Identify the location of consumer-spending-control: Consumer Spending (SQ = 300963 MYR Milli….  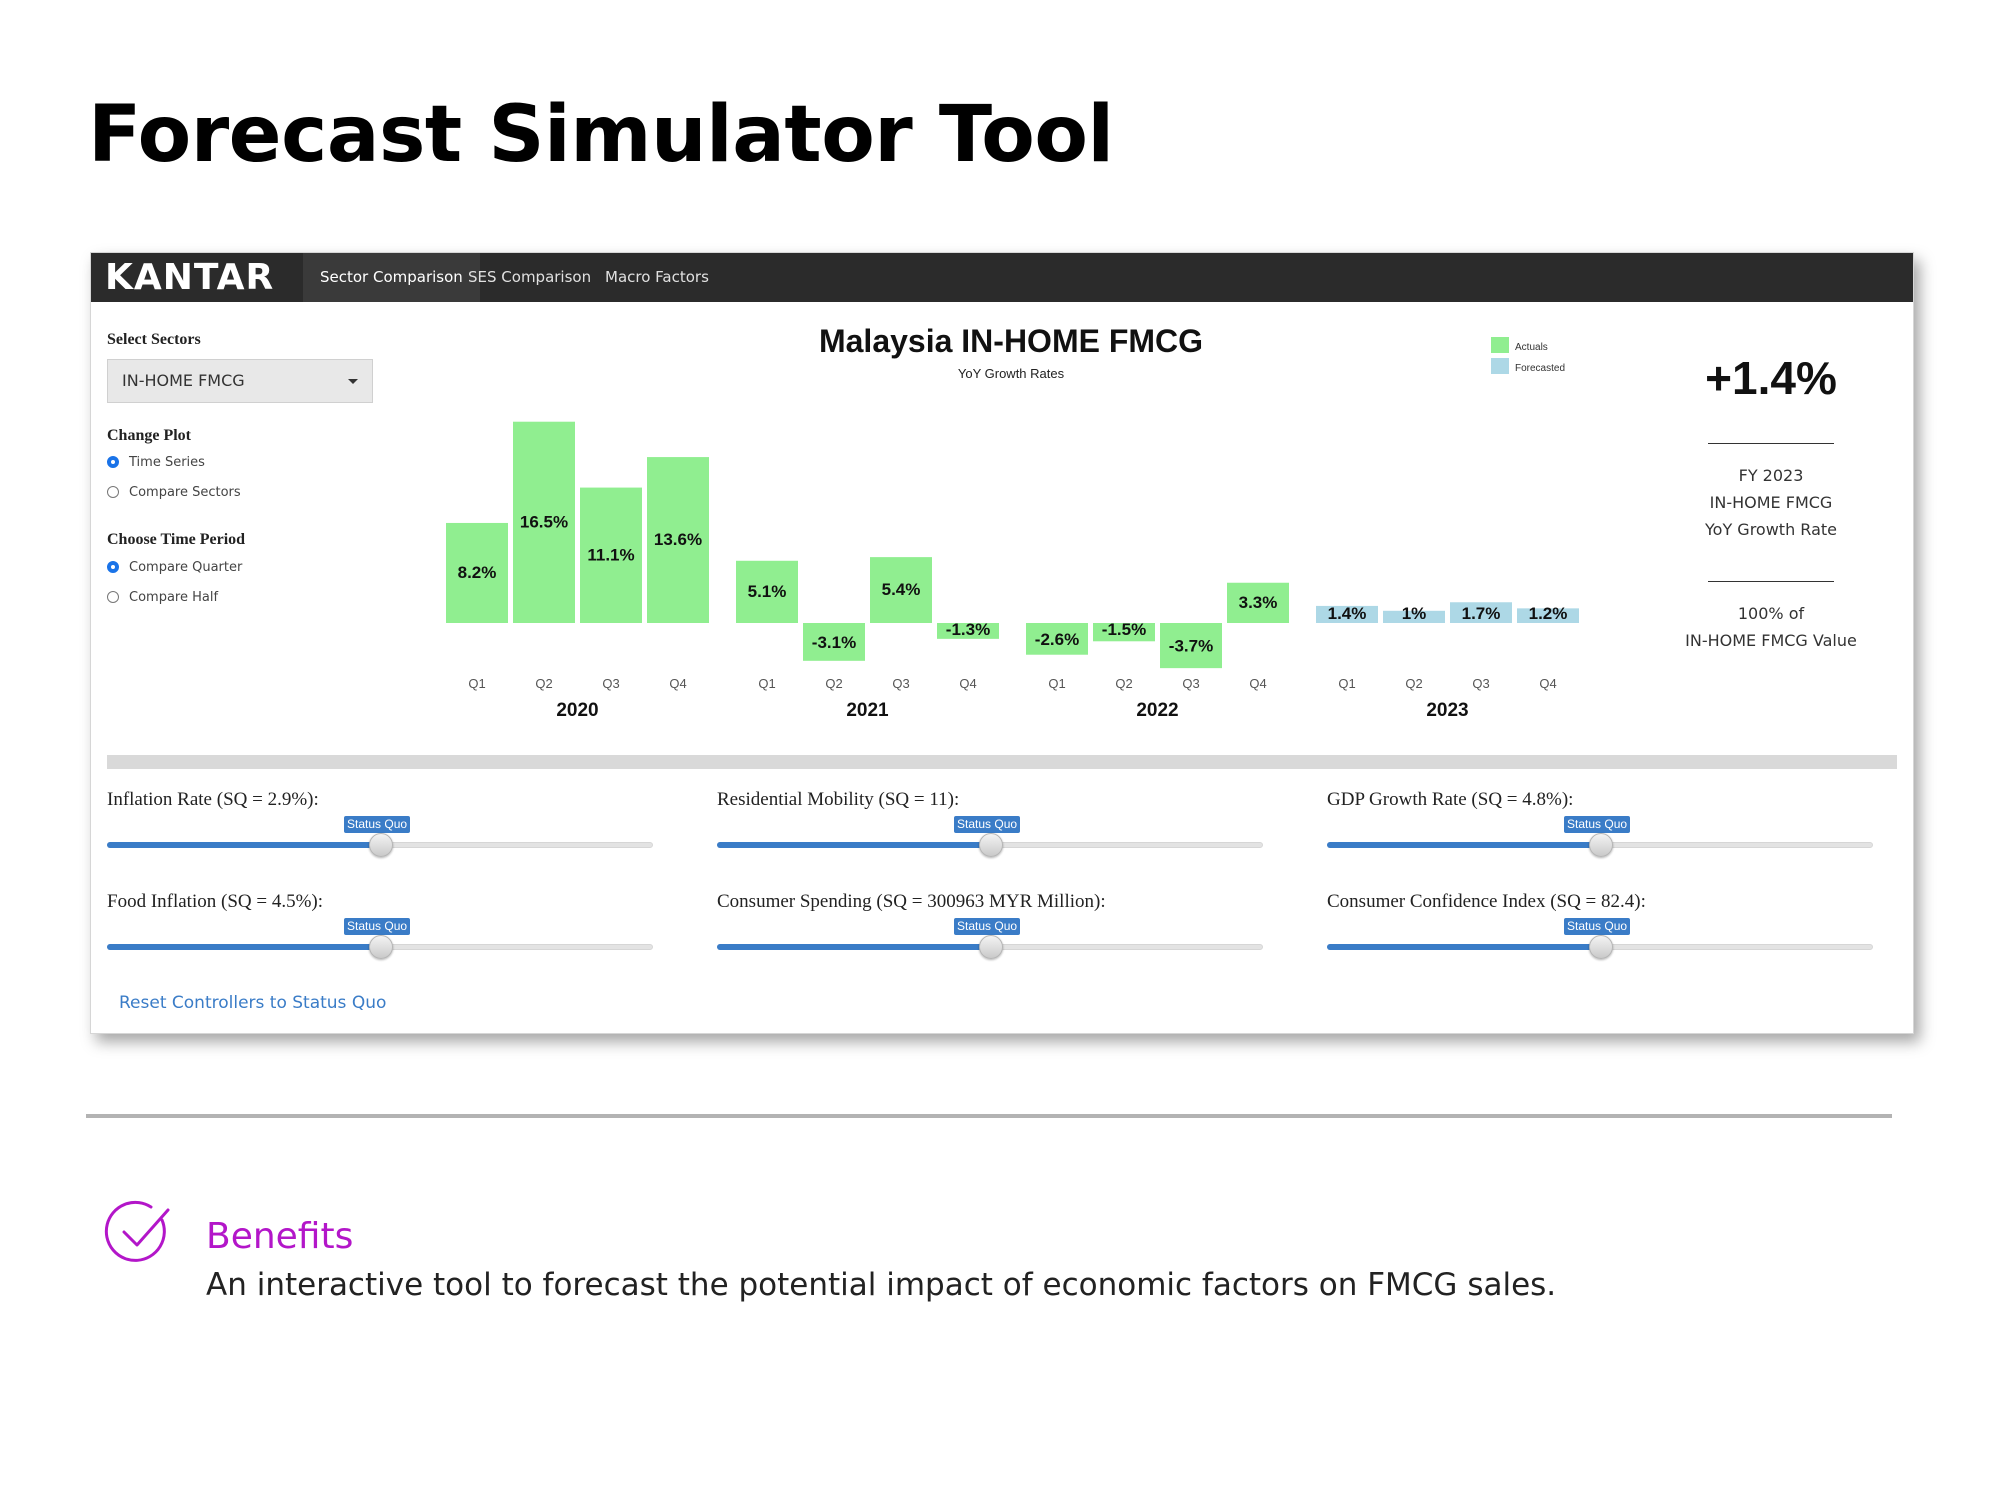
(990, 931).